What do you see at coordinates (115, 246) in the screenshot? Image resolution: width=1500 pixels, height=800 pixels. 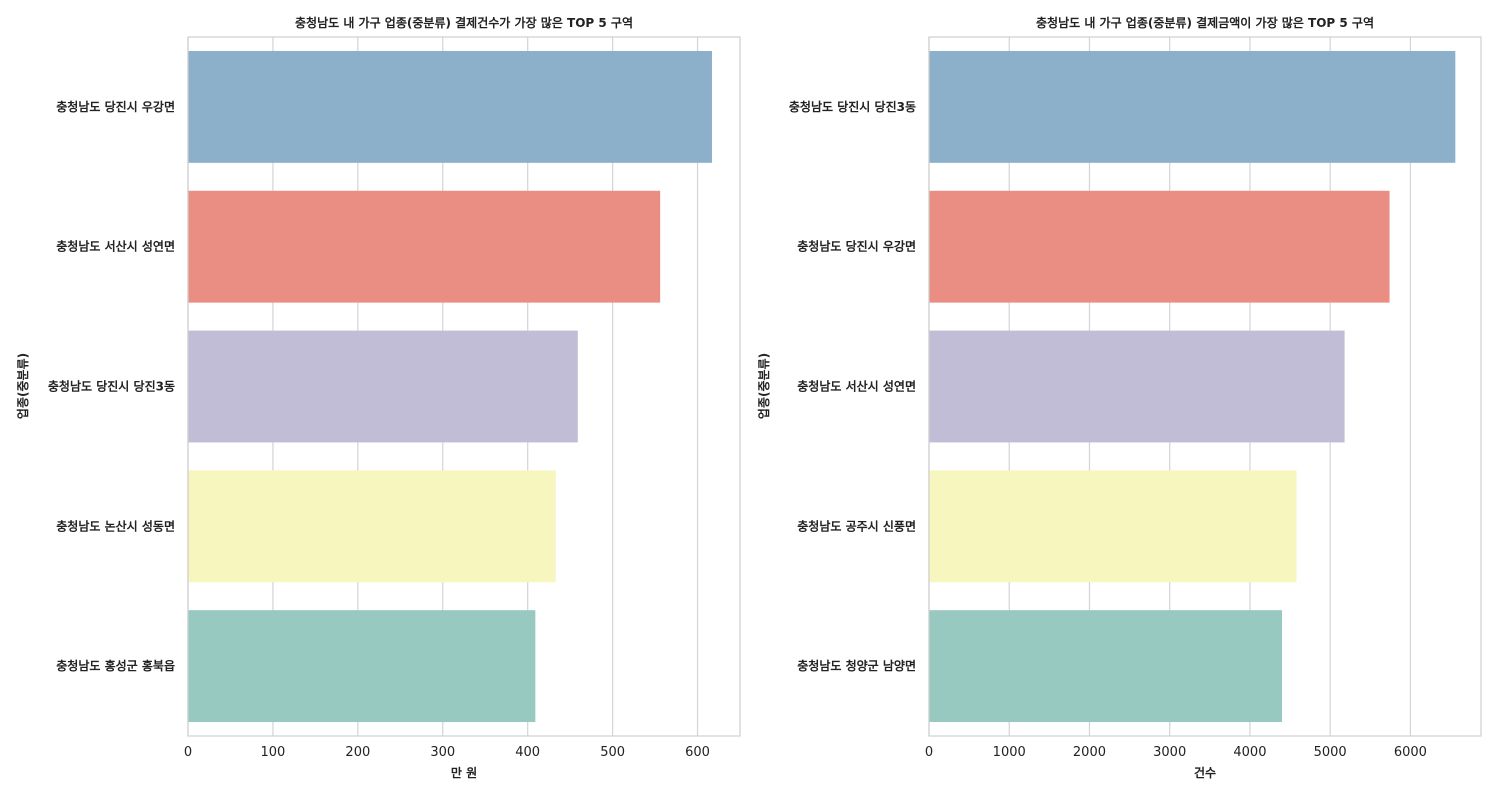 I see `left-category-label: 충청남도 서산시 성연면` at bounding box center [115, 246].